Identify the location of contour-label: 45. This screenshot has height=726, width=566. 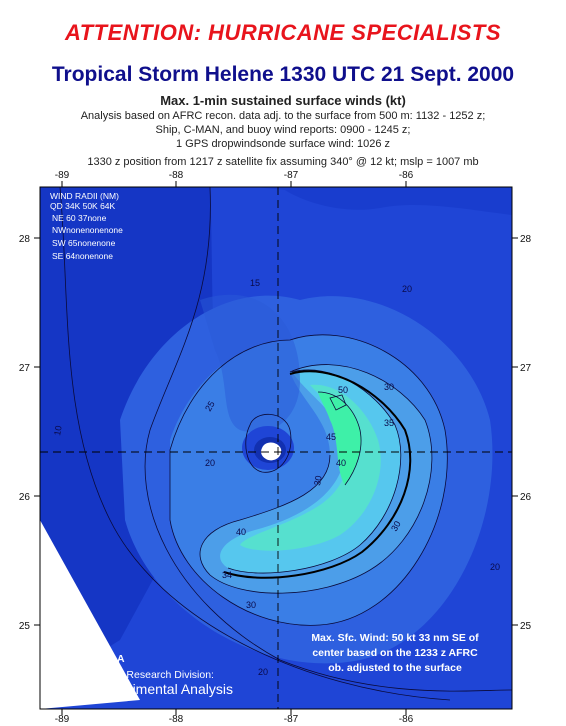
(331, 437).